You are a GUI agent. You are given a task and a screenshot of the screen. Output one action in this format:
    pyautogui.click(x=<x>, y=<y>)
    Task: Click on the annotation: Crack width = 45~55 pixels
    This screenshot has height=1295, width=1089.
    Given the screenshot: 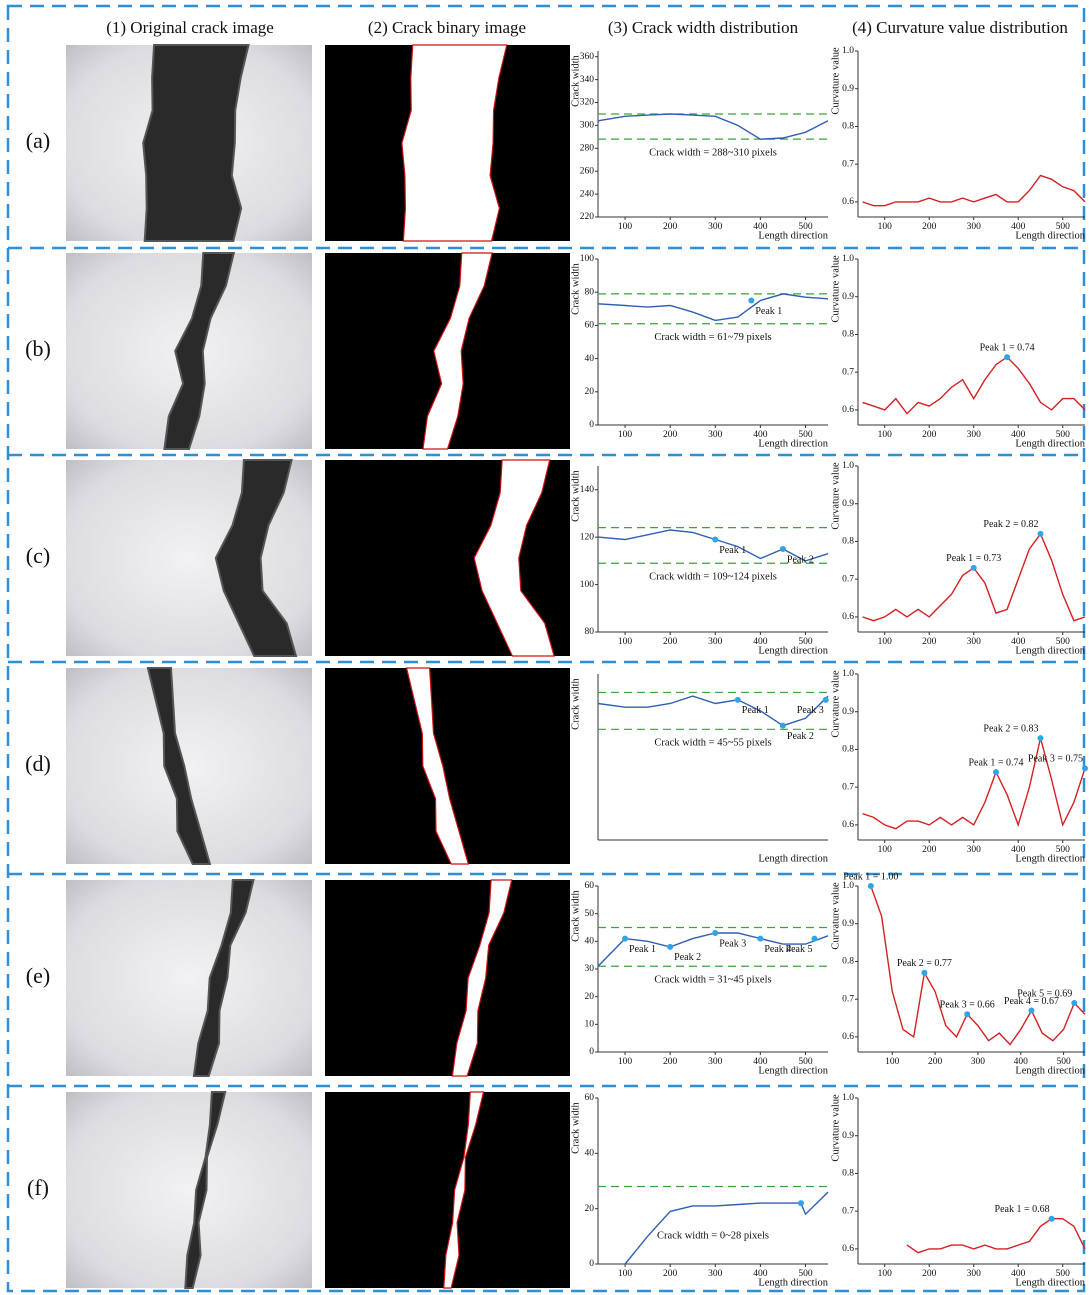 What is the action you would take?
    pyautogui.click(x=712, y=743)
    